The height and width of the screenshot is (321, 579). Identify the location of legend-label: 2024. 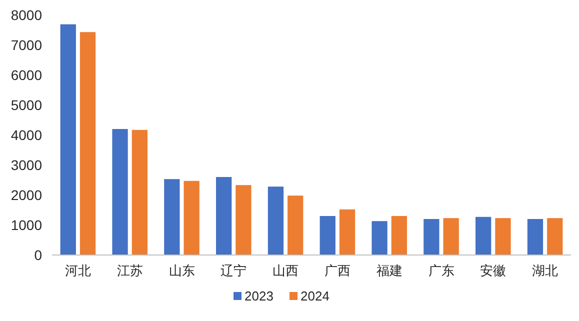
(315, 296).